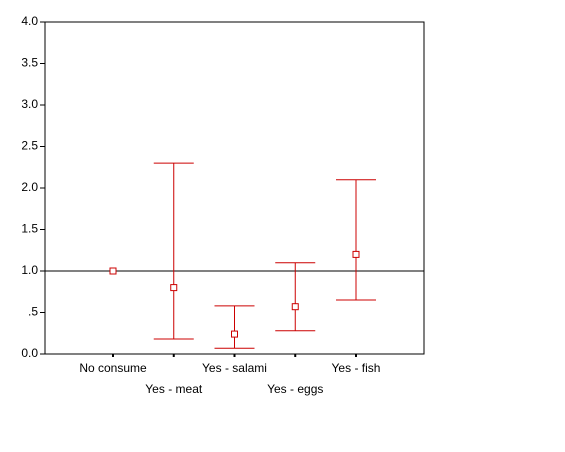 This screenshot has width=565, height=452. What do you see at coordinates (33, 312) in the screenshot?
I see `y-tick-label: .5` at bounding box center [33, 312].